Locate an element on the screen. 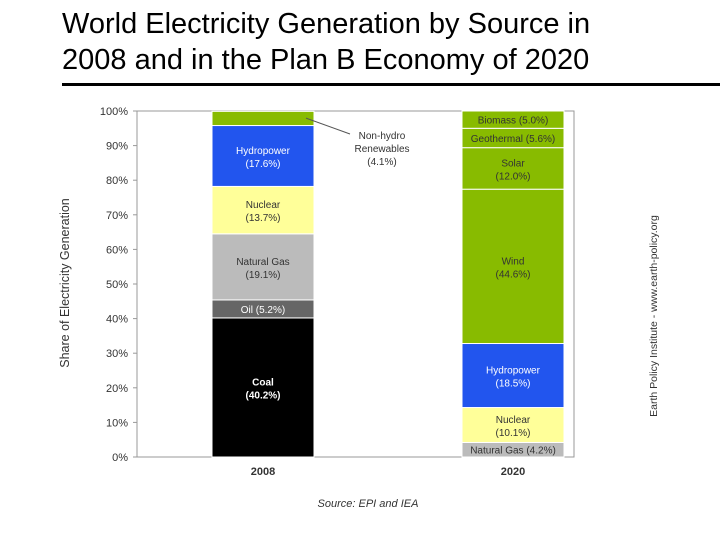 This screenshot has height=540, width=720. callout-label: Non-hydro is located at coordinates (382, 136).